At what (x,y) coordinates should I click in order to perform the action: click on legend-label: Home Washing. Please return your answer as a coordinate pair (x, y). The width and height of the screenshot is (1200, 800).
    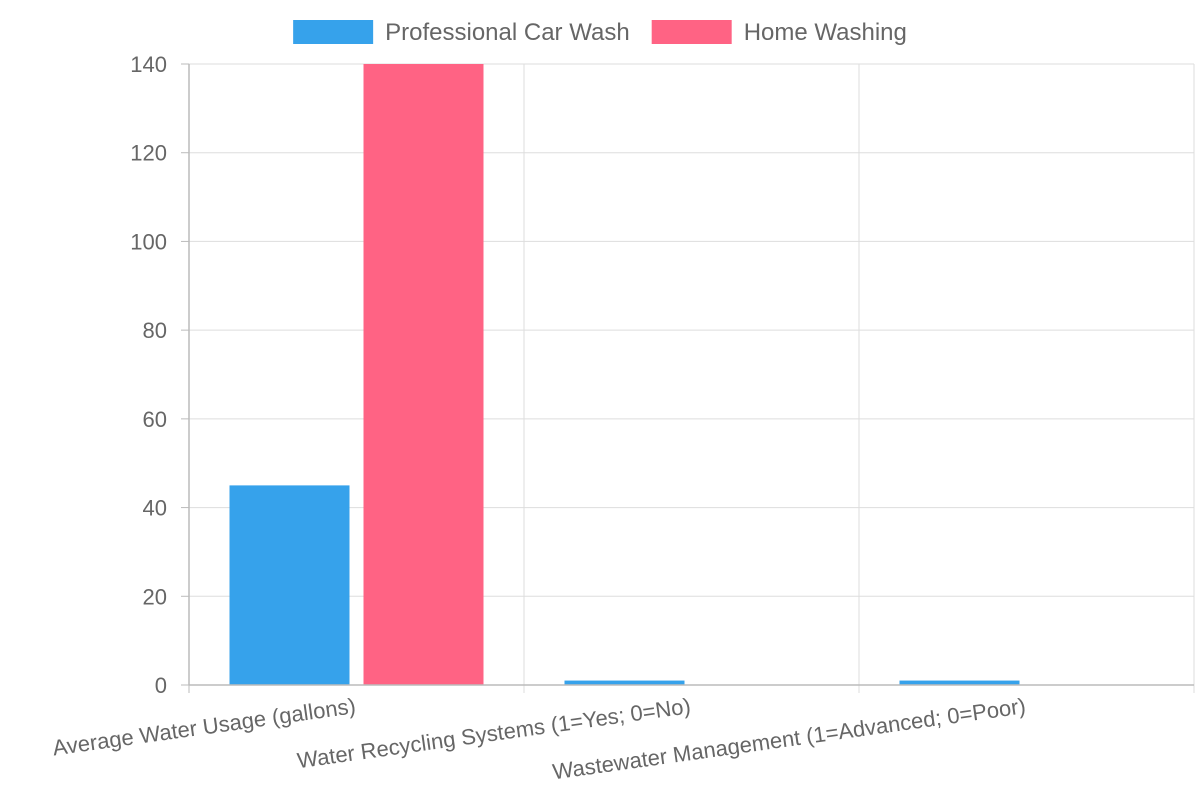
    Looking at the image, I should click on (825, 32).